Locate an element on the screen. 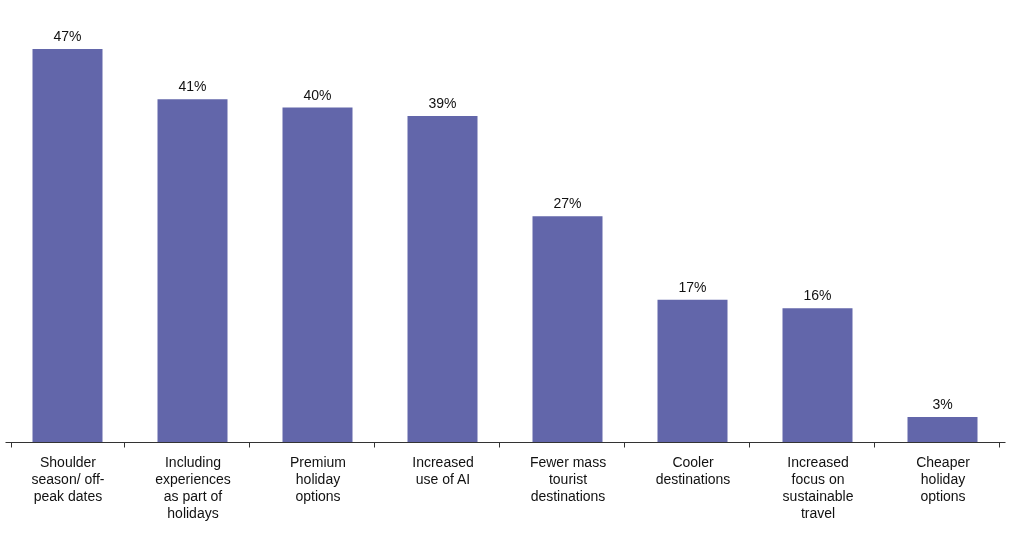 This screenshot has height=535, width=1022. data-label: 16% is located at coordinates (817, 295).